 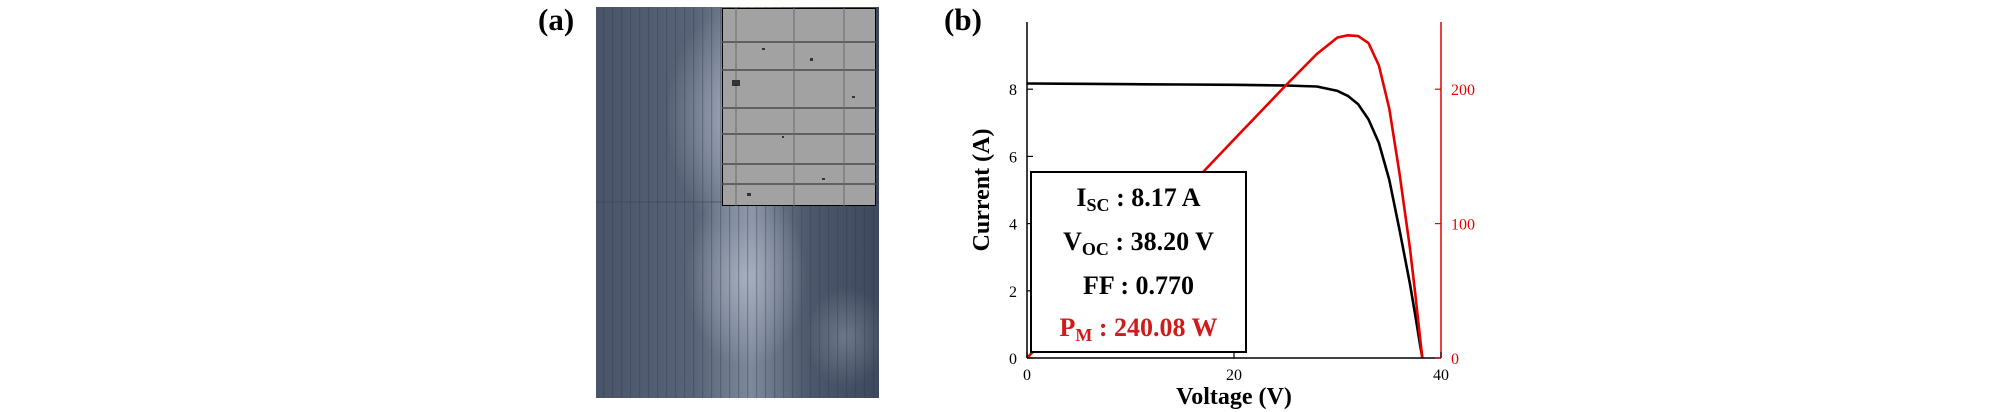 What do you see at coordinates (1463, 225) in the screenshot?
I see `y-right-tick-label: 100` at bounding box center [1463, 225].